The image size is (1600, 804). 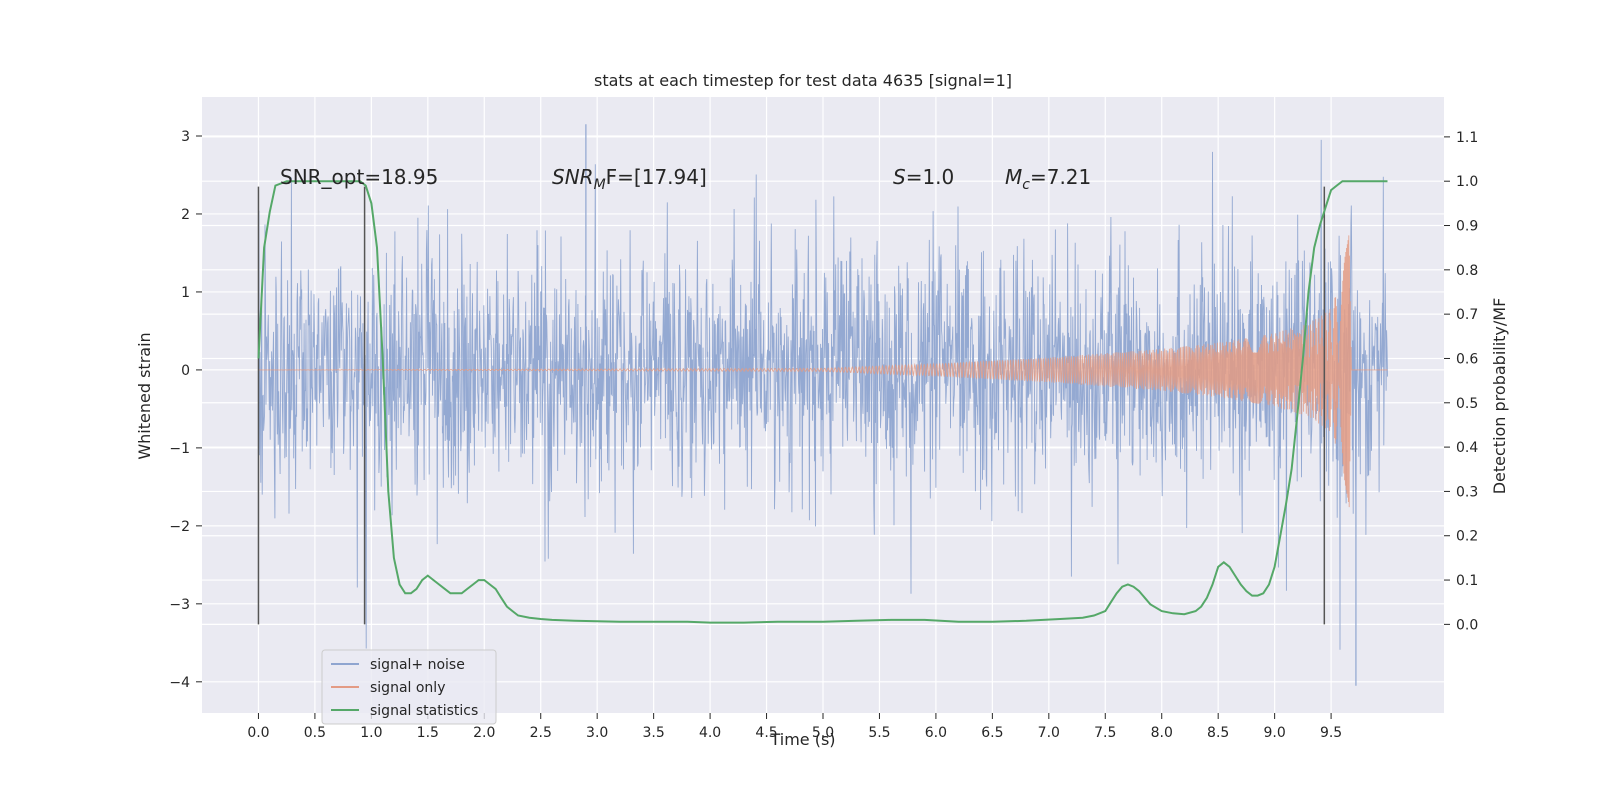 I want to click on y-right-tick-label: 1.0, so click(x=1467, y=182).